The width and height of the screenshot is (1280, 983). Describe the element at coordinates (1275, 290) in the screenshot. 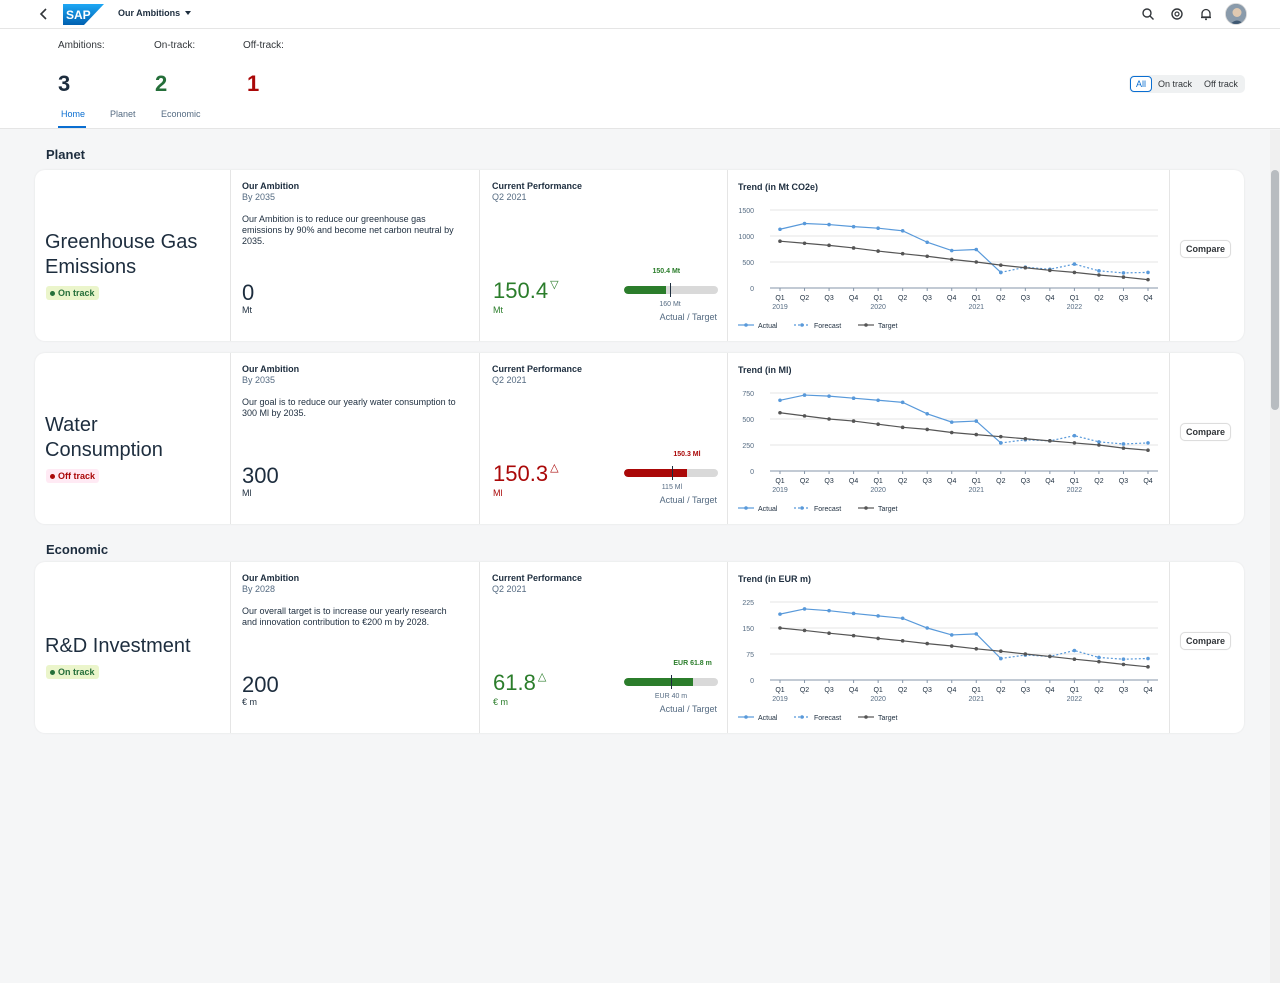

I see `scrollbar-thumb` at that location.